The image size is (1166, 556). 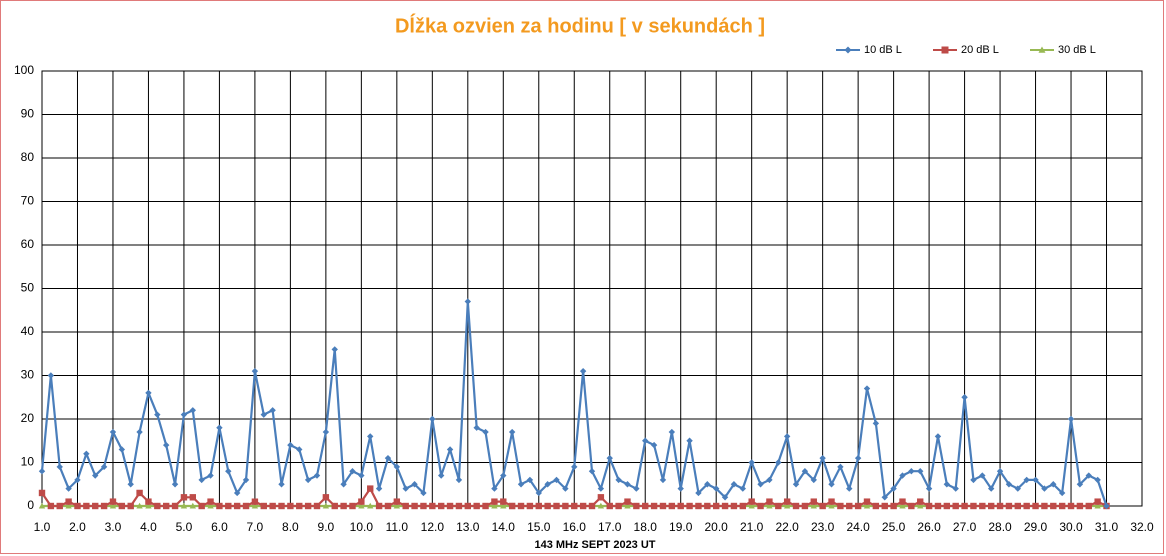 I want to click on x-tick-label: 3.0, so click(x=113, y=527).